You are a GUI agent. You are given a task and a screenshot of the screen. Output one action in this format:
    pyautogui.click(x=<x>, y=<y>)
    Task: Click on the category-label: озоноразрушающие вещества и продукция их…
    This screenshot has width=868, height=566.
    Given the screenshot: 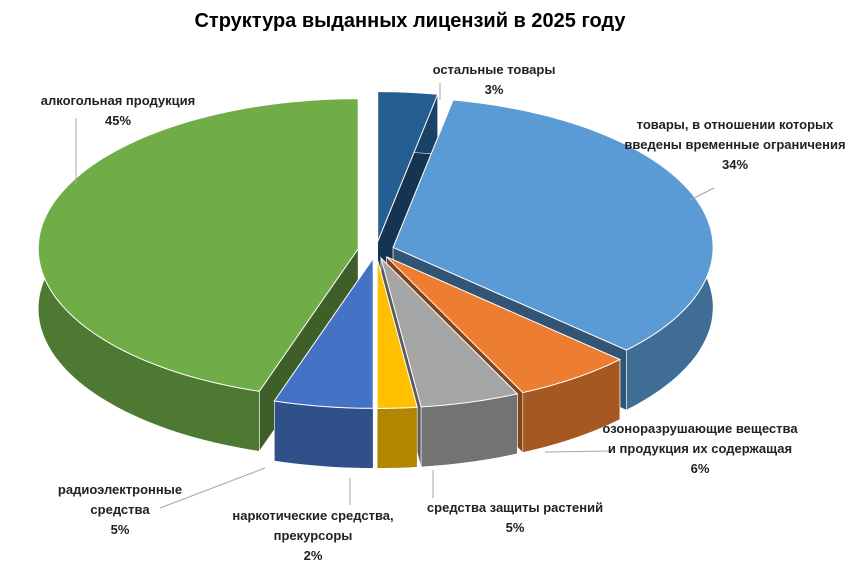 What is the action you would take?
    pyautogui.click(x=700, y=438)
    